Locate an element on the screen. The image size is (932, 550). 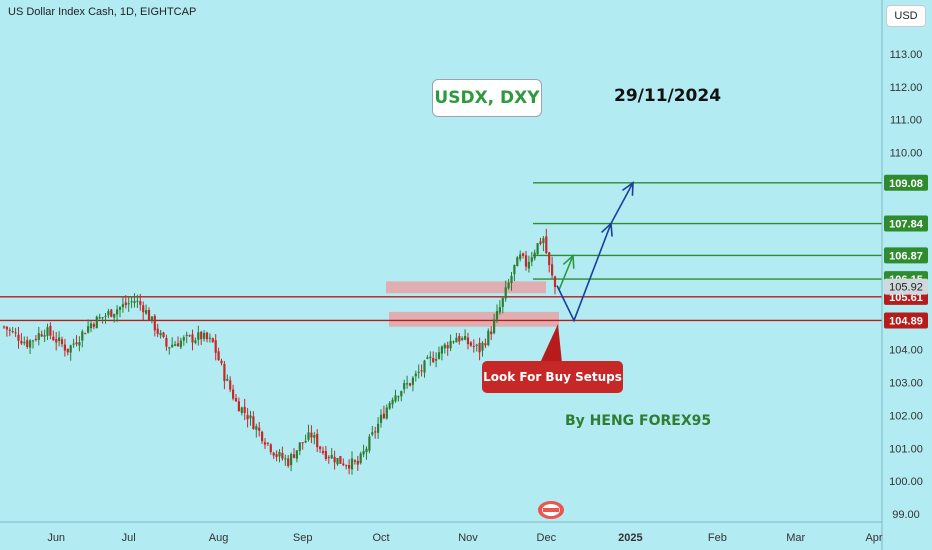
time-tick-label: Oct is located at coordinates (380, 538).